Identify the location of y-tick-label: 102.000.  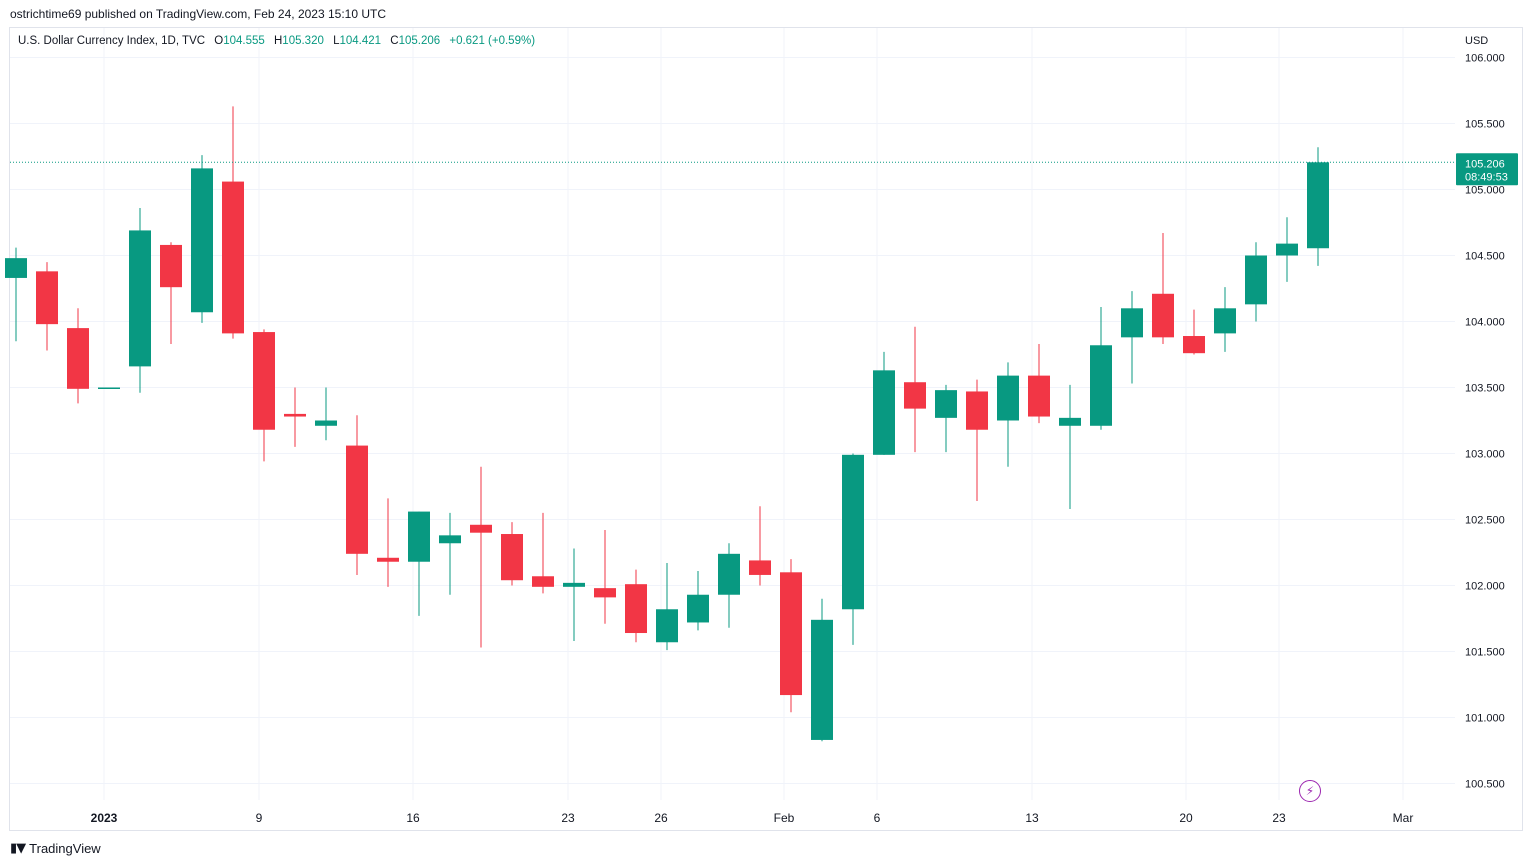
(1485, 587).